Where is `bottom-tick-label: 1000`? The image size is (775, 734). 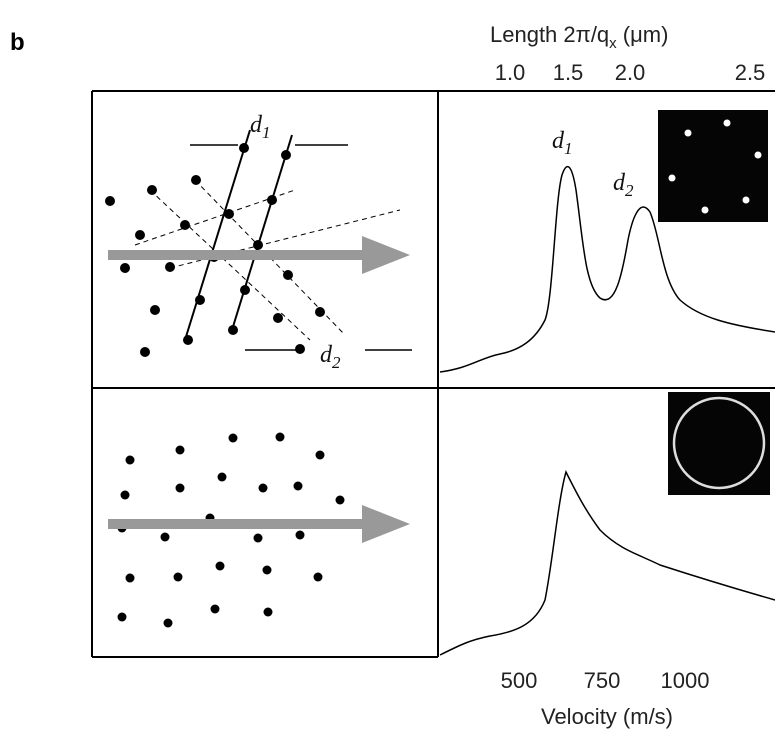
bottom-tick-label: 1000 is located at coordinates (685, 680).